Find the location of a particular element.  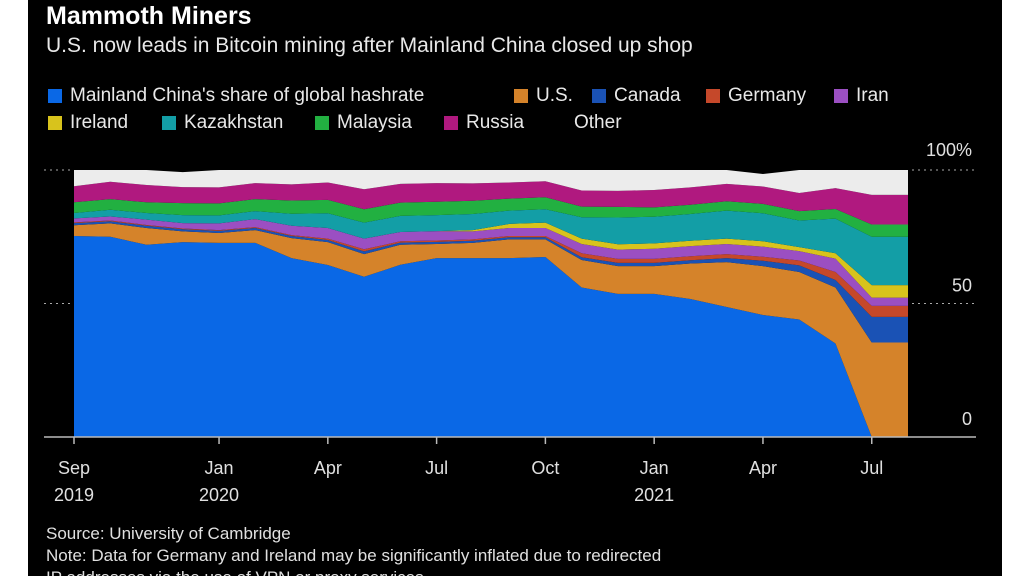

source-note: Source: University of Cambridge is located at coordinates (168, 533).